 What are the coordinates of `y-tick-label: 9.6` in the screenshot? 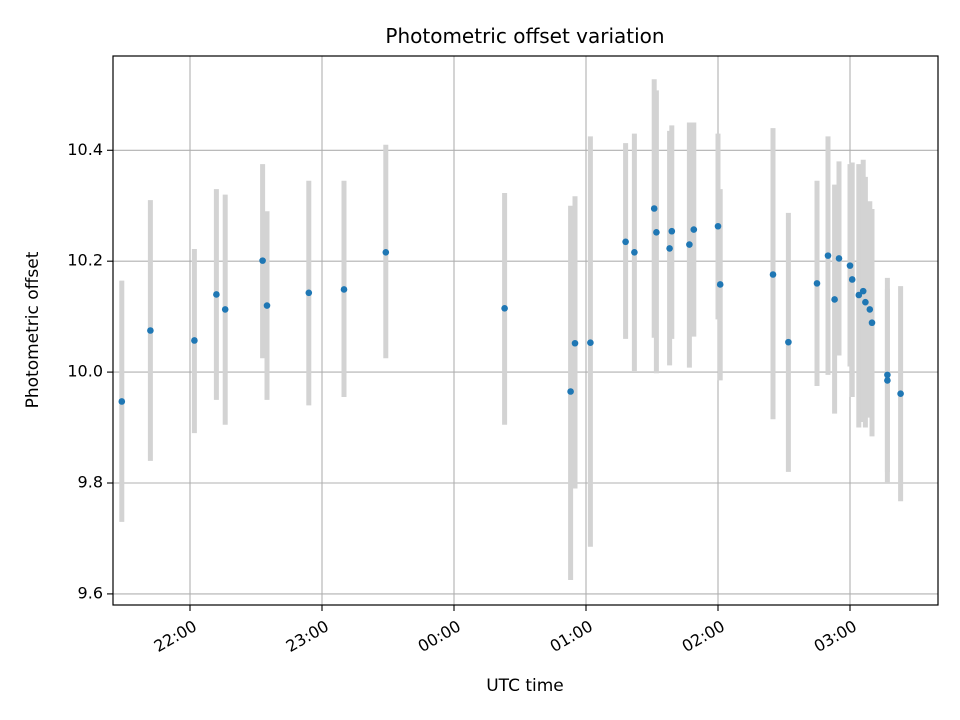 It's located at (90, 592).